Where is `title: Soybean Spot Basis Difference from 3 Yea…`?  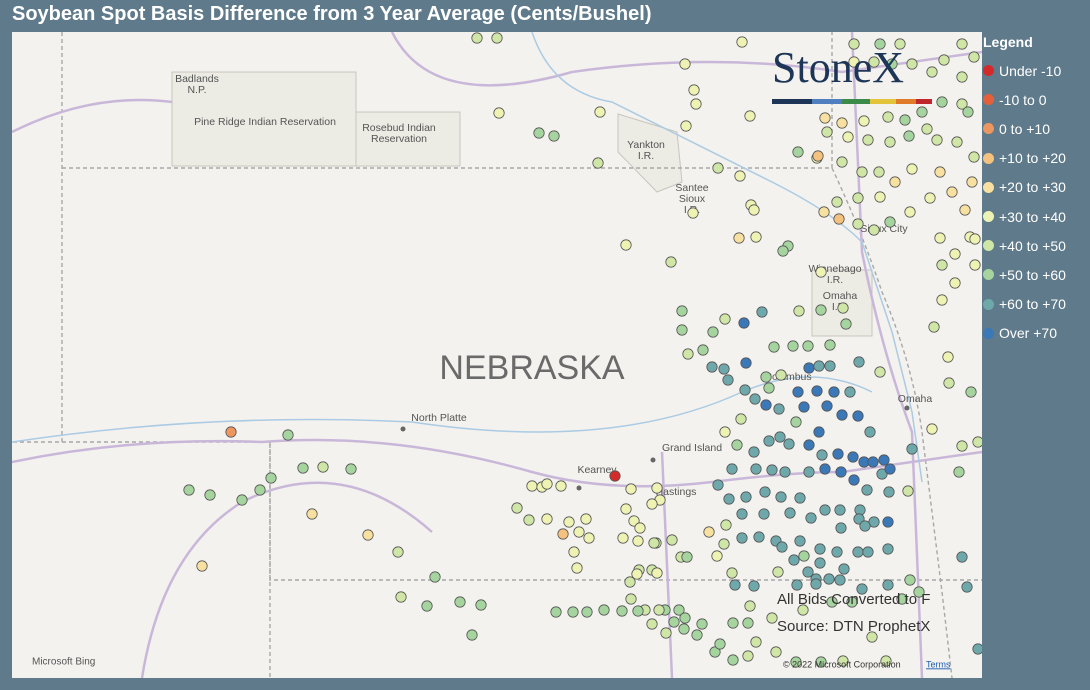
title: Soybean Spot Basis Difference from 3 Yea… is located at coordinates (332, 14).